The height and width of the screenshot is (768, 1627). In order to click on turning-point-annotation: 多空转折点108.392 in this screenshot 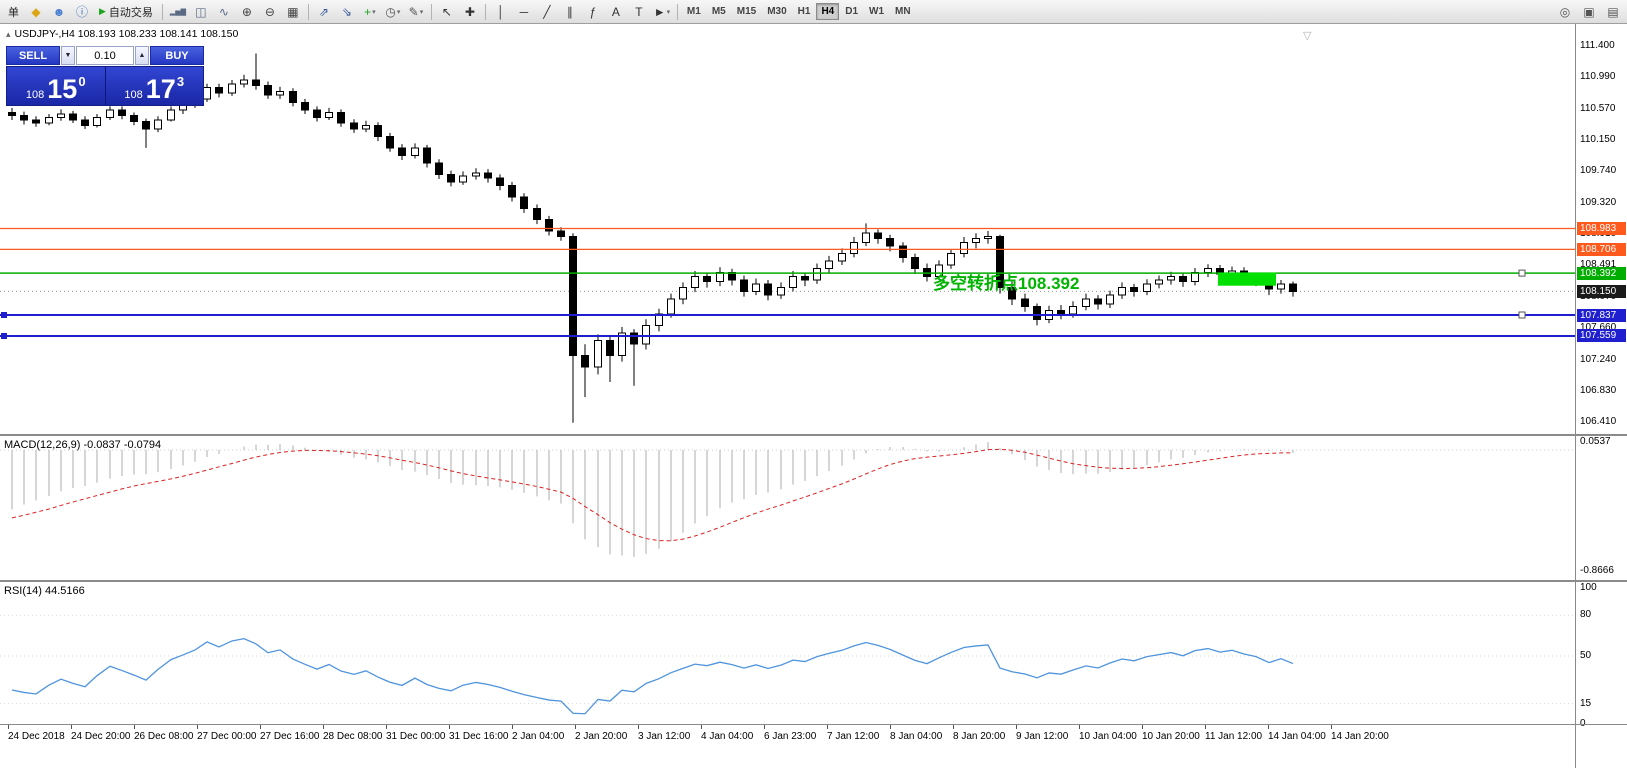, I will do `click(1006, 283)`.